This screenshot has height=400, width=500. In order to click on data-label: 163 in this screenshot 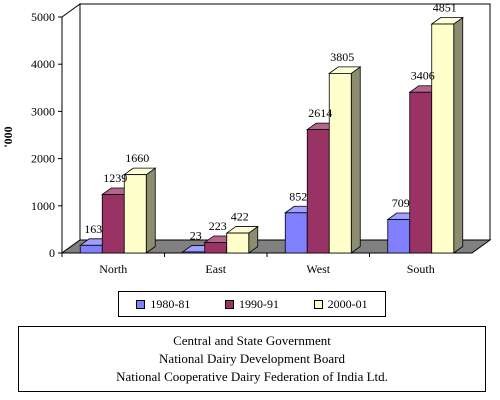, I will do `click(93, 229)`.